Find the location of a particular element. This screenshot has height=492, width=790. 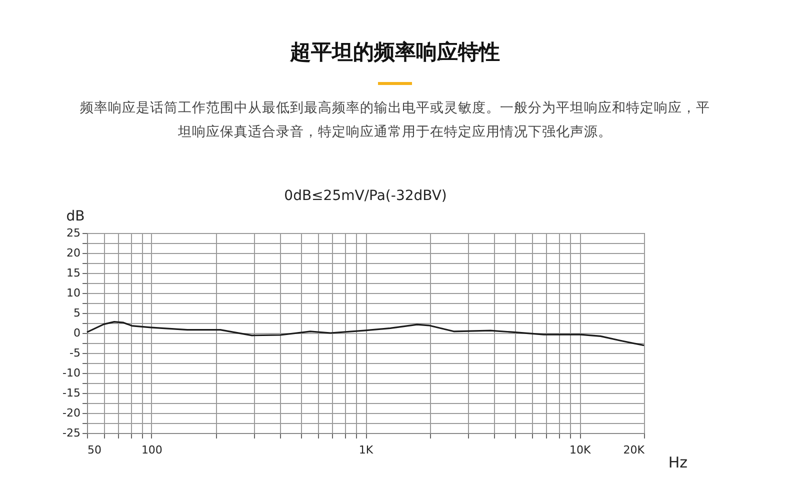

chart-title: 超平坦的频率响应特性 is located at coordinates (394, 52).